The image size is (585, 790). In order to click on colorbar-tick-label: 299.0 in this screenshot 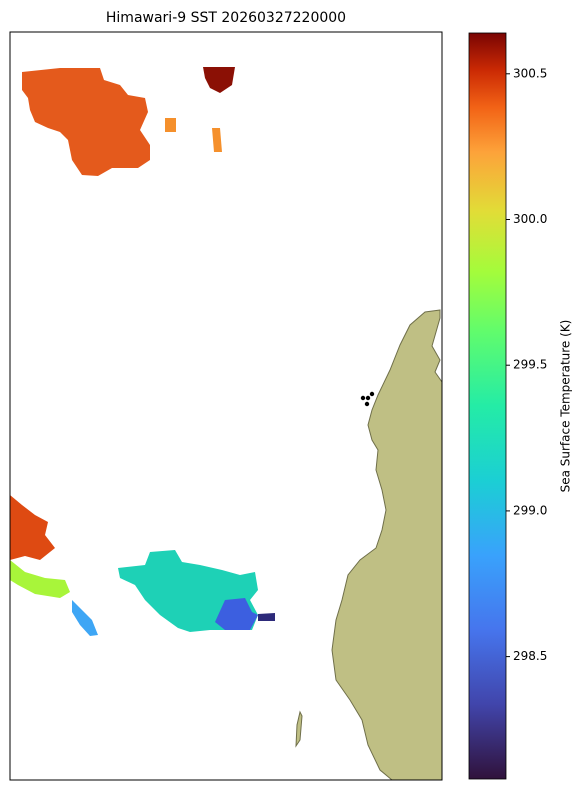, I will do `click(530, 510)`.